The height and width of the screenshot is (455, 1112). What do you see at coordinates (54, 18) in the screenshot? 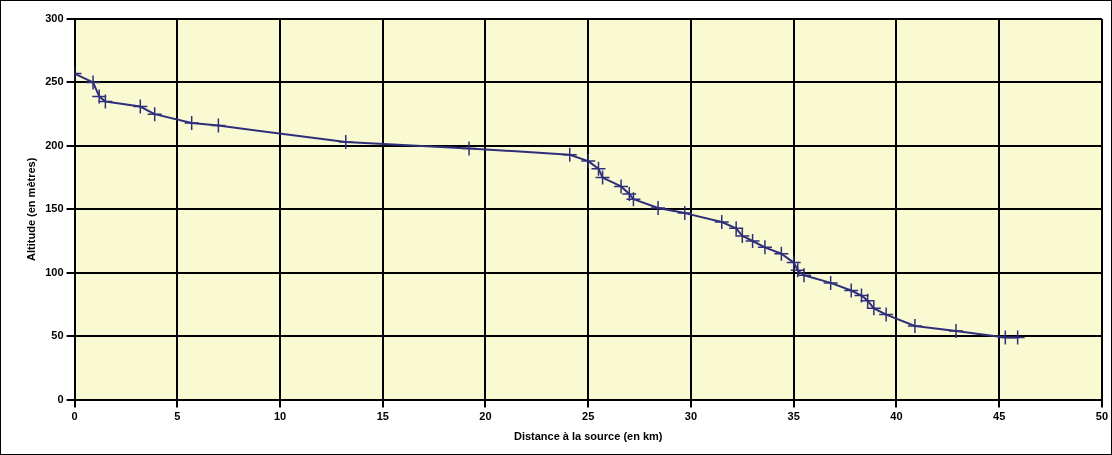
I see `y-tick-label: 300` at bounding box center [54, 18].